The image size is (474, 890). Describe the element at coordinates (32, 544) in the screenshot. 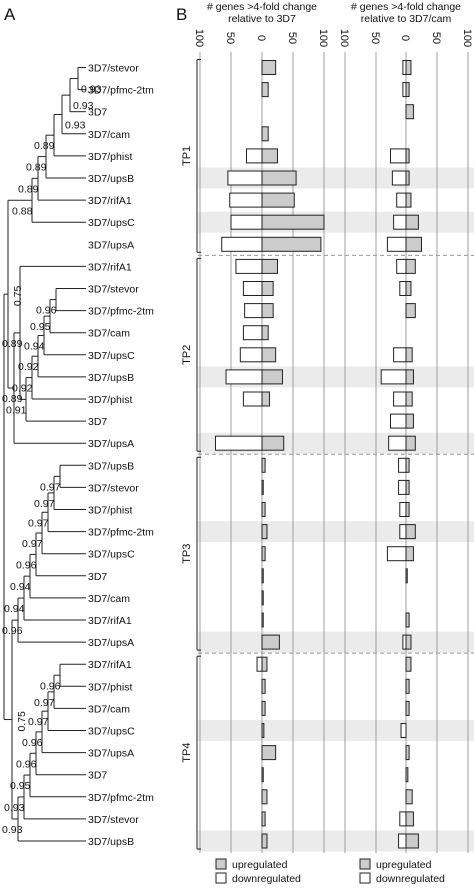

I see `support-value: 0.97` at that location.